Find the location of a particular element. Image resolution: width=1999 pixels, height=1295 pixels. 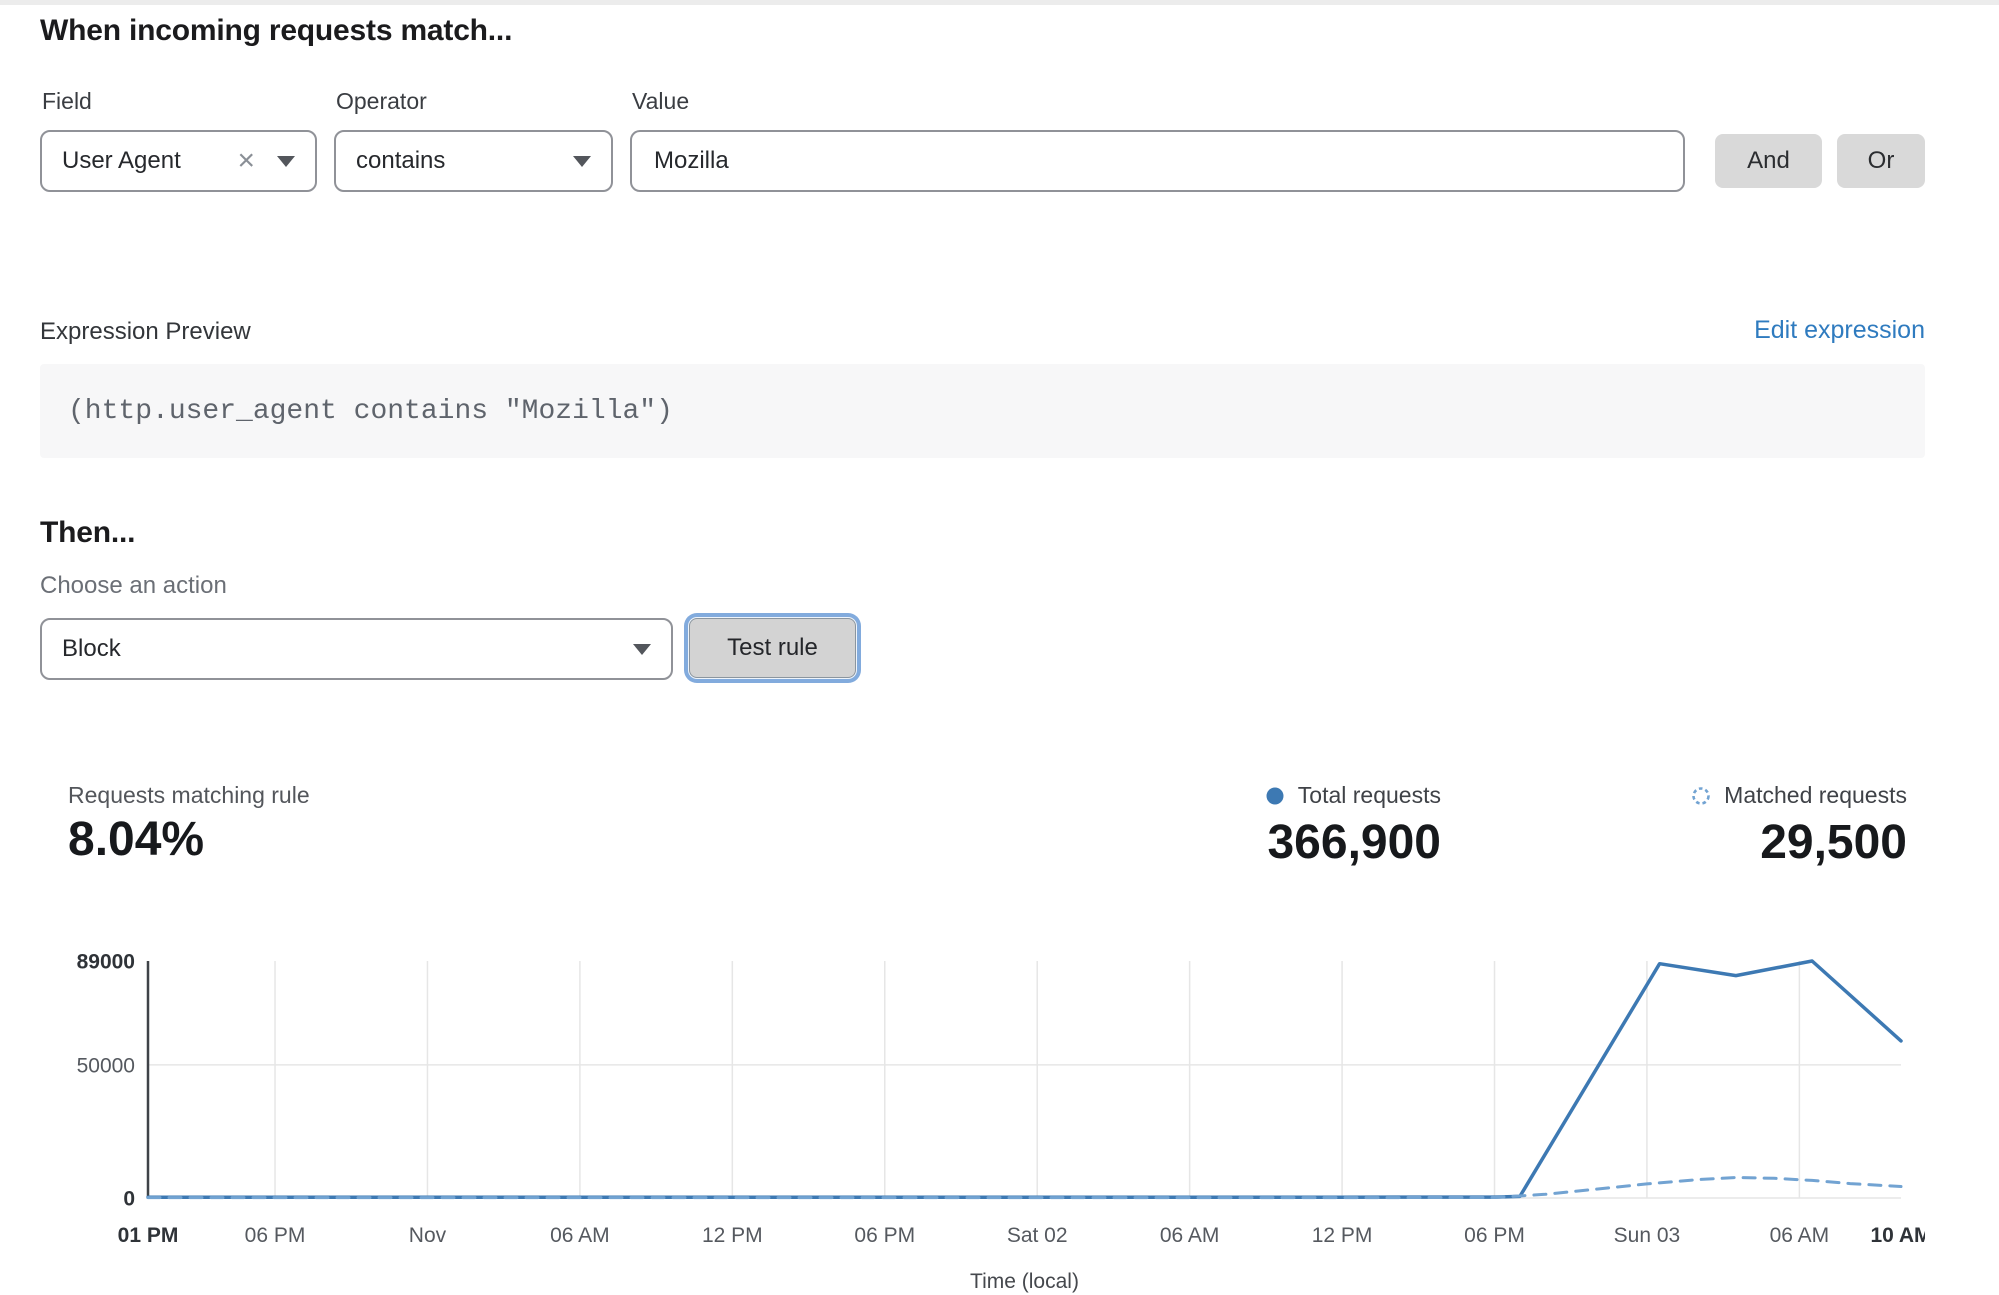

expression-preview-label: Expression Preview is located at coordinates (145, 331).